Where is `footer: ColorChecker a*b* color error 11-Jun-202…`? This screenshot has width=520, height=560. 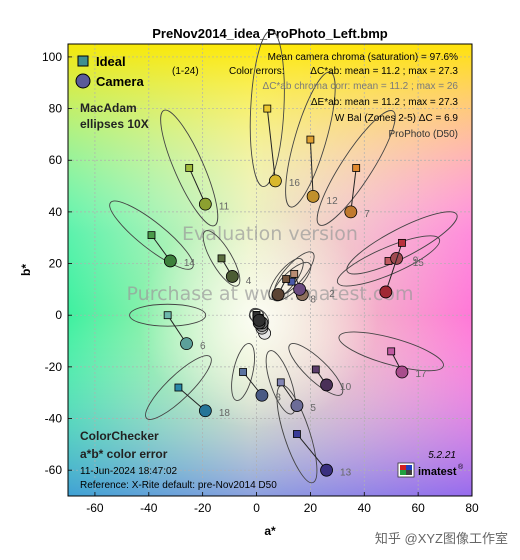 footer: ColorChecker a*b* color error 11-Jun-202… is located at coordinates (272, 460).